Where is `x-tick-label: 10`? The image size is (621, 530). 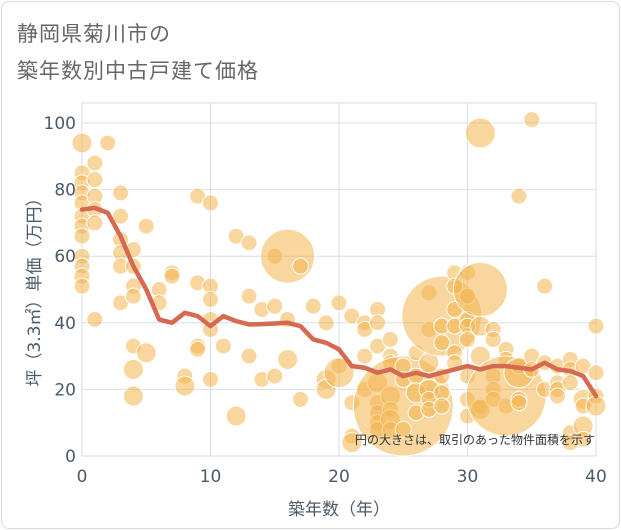 x-tick-label: 10 is located at coordinates (211, 477).